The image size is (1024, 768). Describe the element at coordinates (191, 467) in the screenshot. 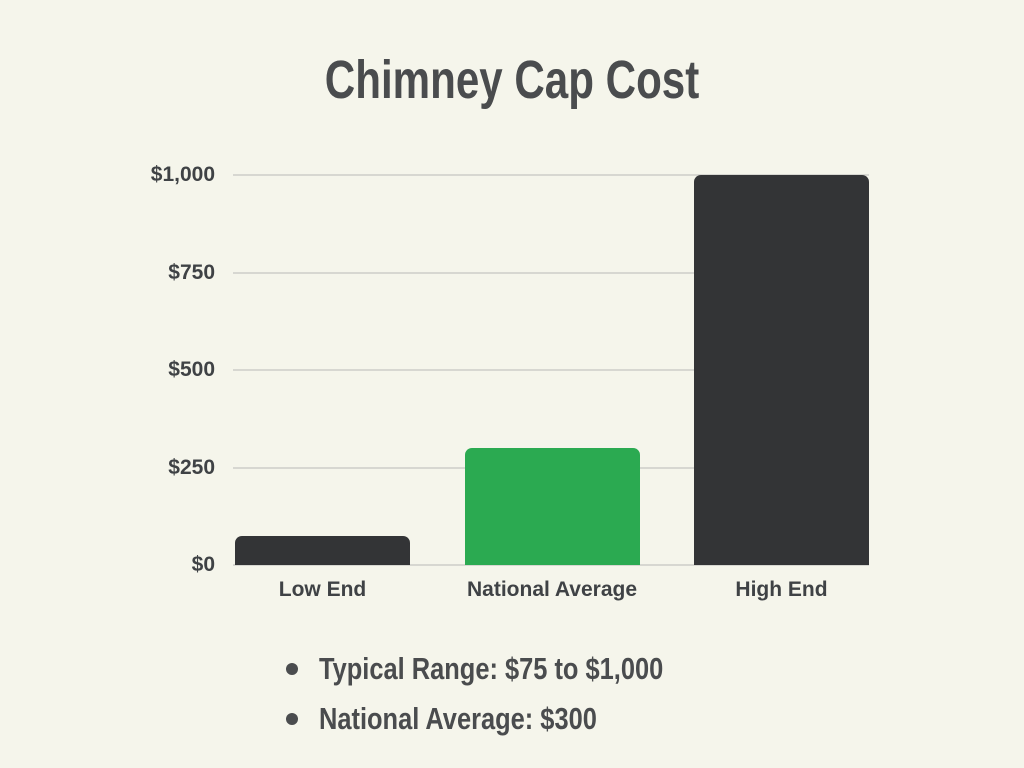

I see `y-axis-tick-label: $250` at that location.